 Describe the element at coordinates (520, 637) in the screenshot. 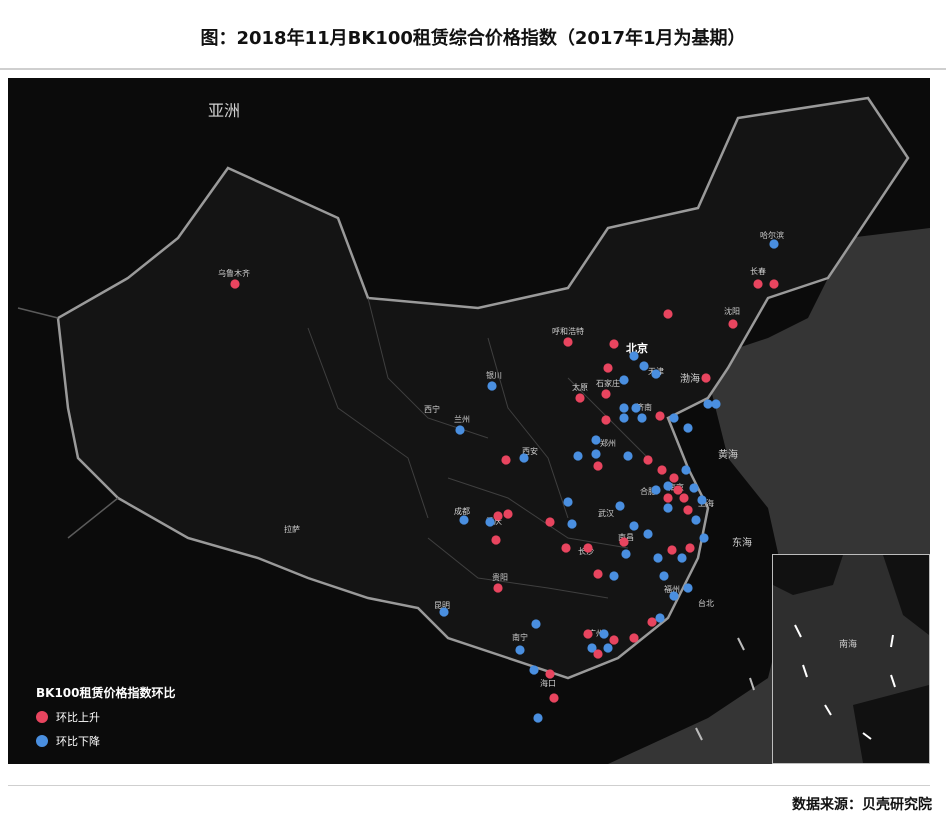

I see `label-nanning: 南宁` at that location.